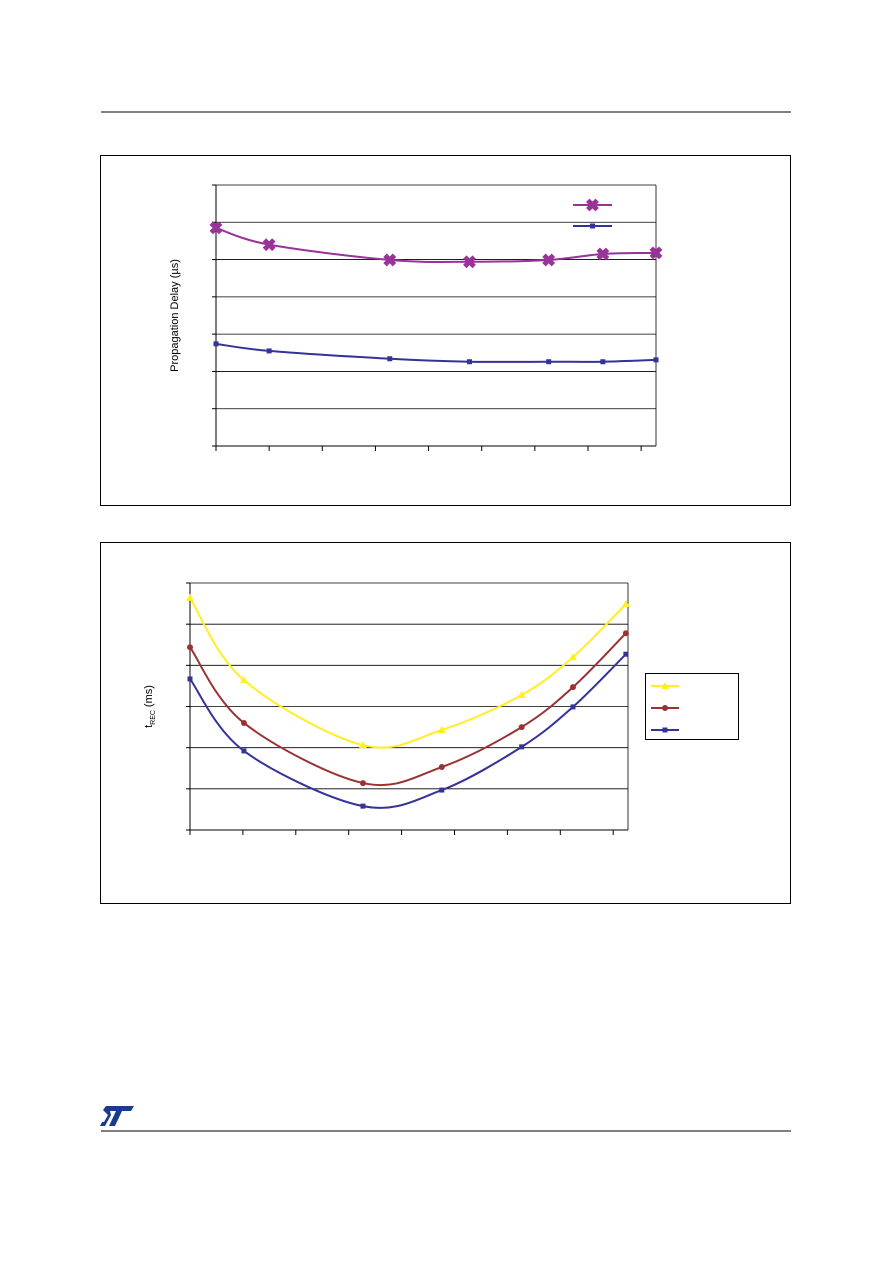 This screenshot has height=1263, width=892. Describe the element at coordinates (149, 696) in the screenshot. I see `y-axis-label-unit: (ms)` at that location.